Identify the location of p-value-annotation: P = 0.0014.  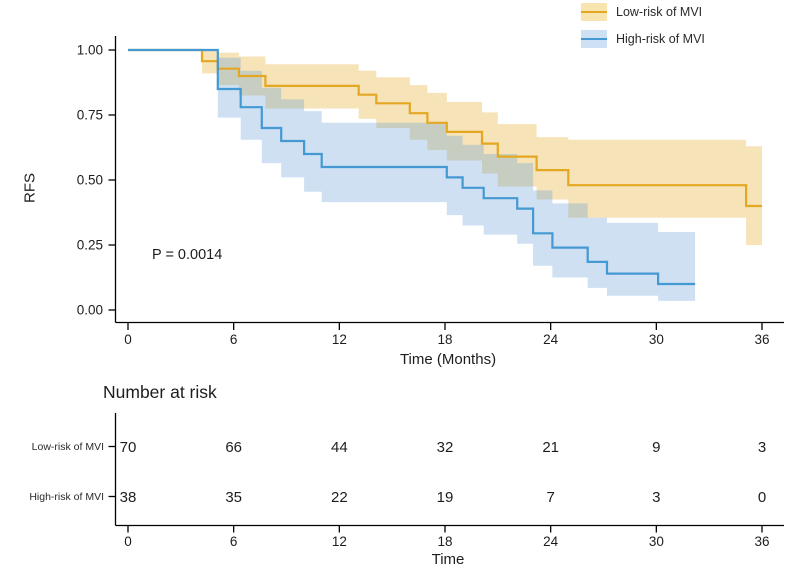
(187, 255).